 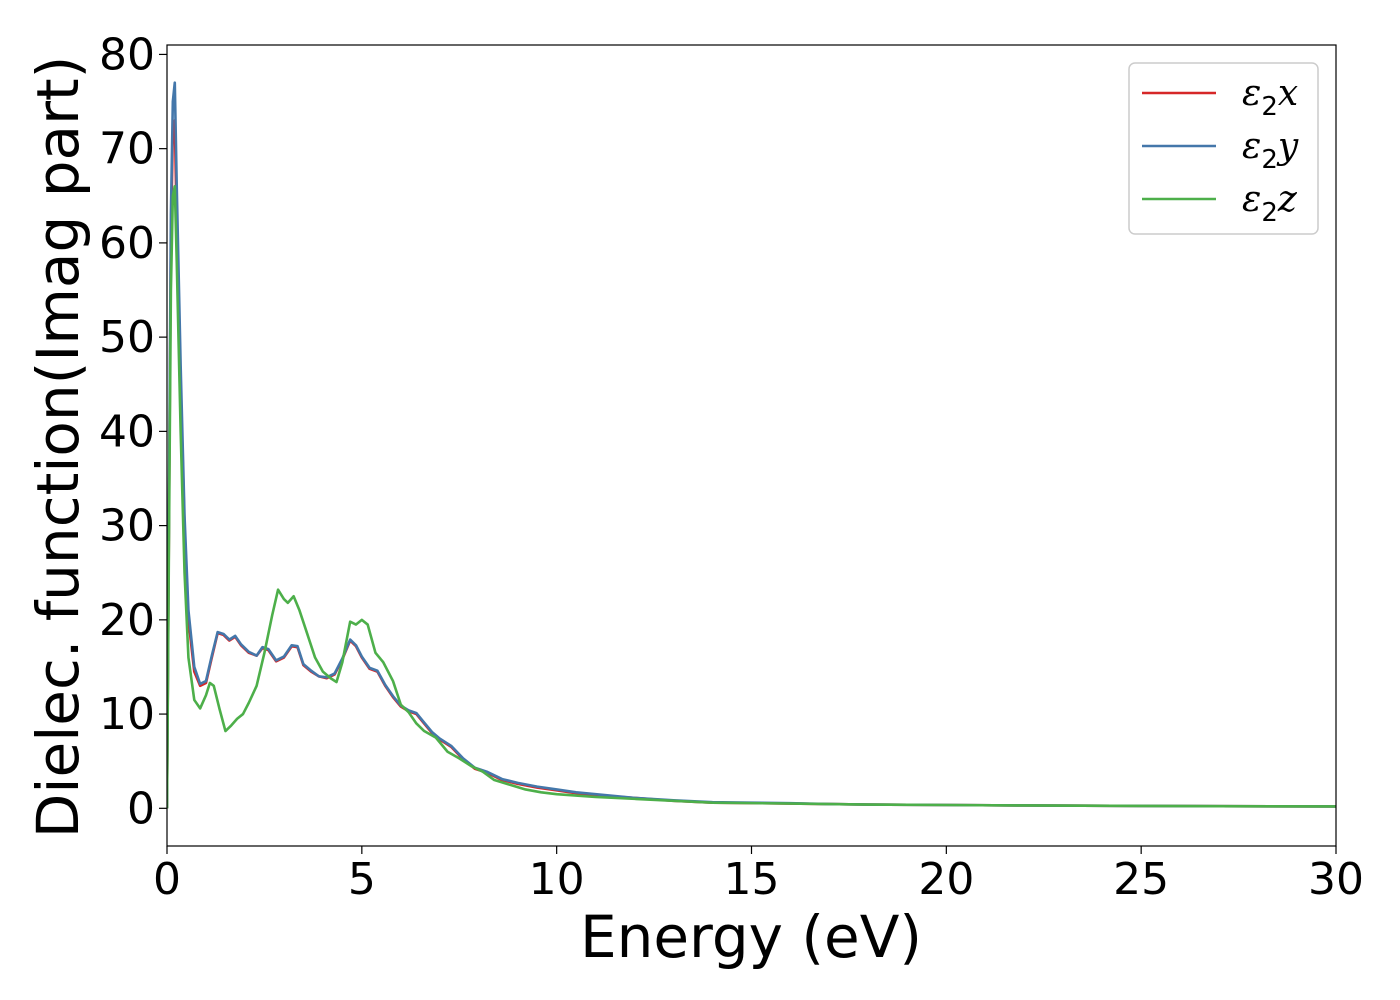 What do you see at coordinates (127, 54) in the screenshot?
I see `y-tick-label: 80` at bounding box center [127, 54].